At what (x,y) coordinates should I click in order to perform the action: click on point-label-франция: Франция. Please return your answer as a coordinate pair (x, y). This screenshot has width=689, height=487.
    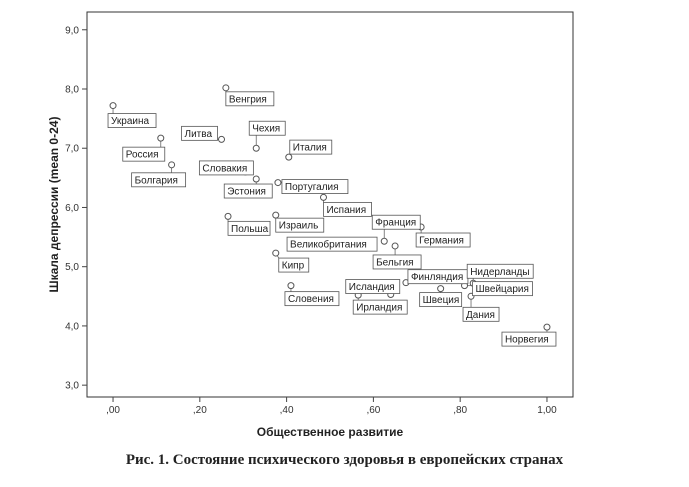
    Looking at the image, I should click on (396, 222).